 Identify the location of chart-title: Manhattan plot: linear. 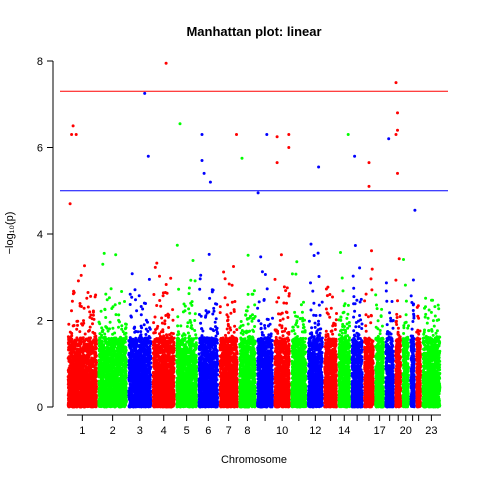
(253, 31).